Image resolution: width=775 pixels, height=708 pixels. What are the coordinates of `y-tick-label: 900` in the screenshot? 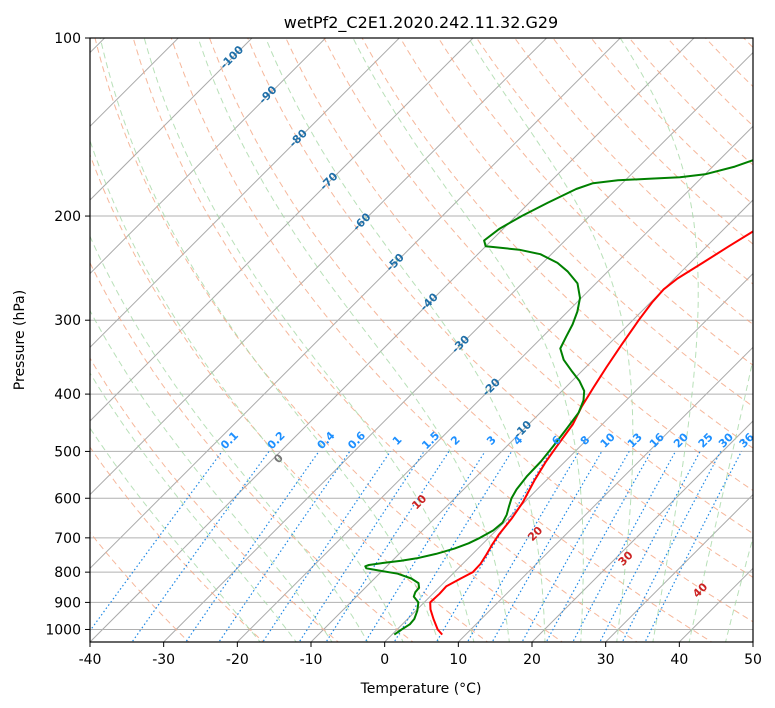 It's located at (67, 603).